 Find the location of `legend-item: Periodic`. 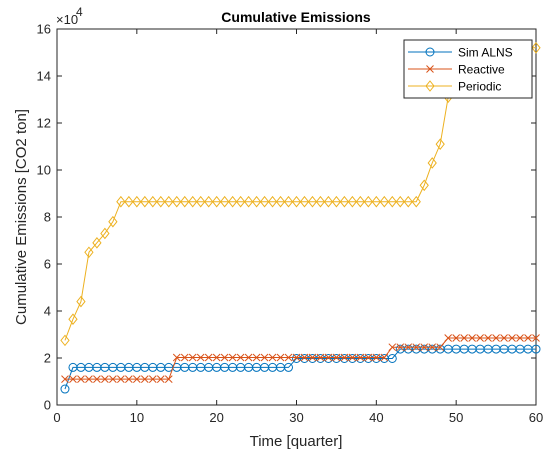

legend-item: Periodic is located at coordinates (454, 87).